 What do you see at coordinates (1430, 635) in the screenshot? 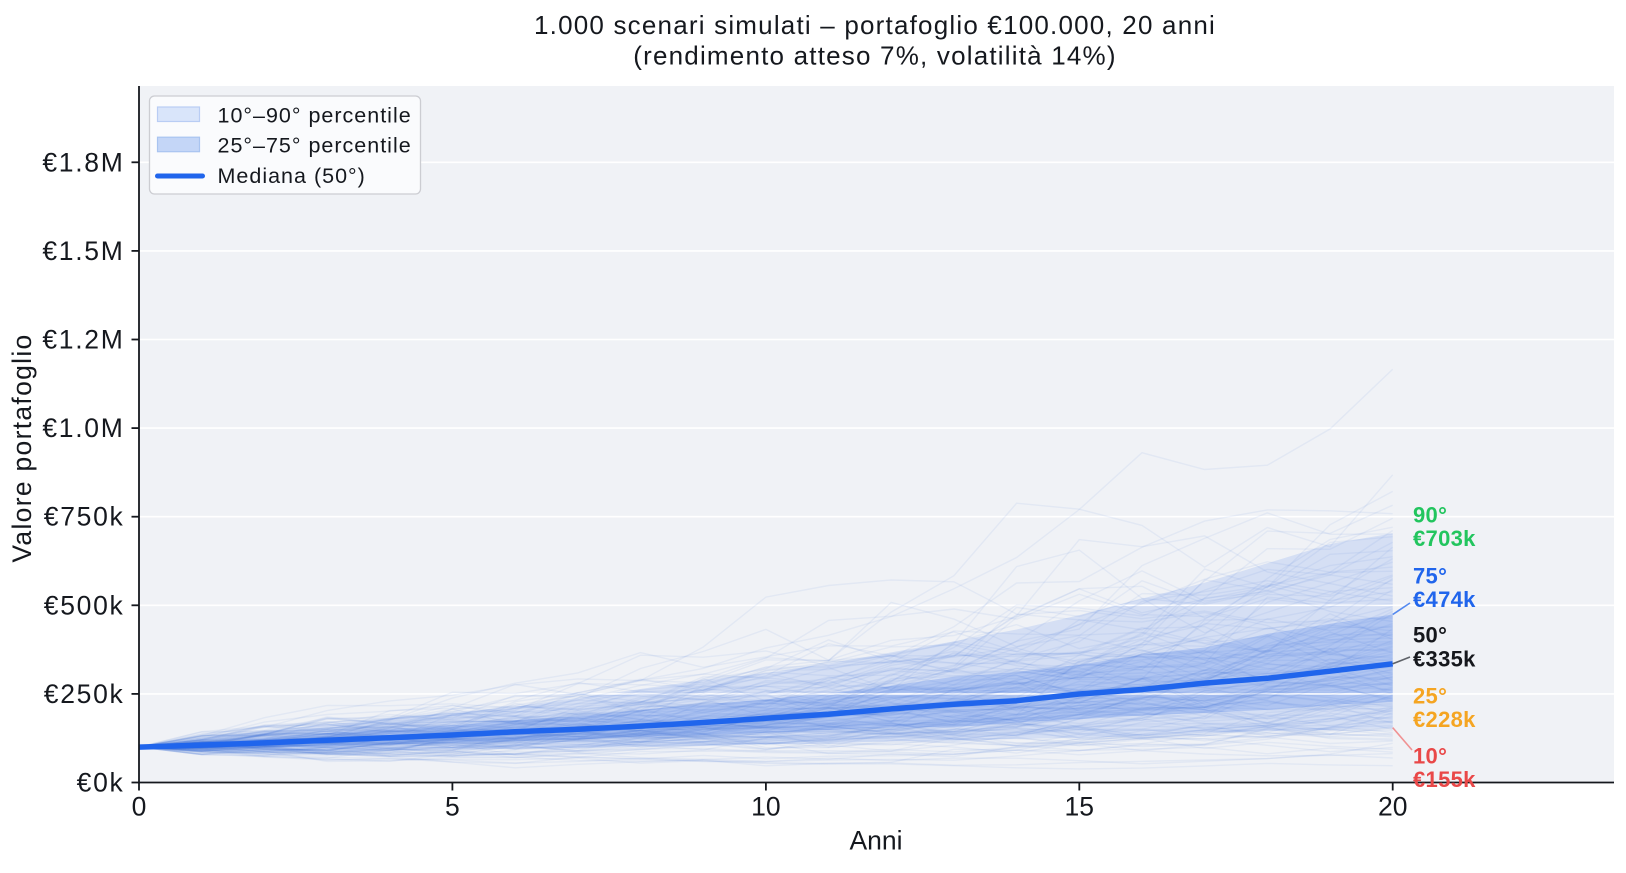
I see `svg-text: 50°` at bounding box center [1430, 635].